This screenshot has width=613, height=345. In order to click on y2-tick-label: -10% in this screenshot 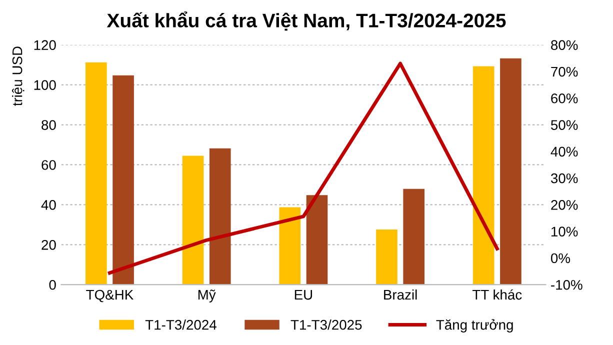, I will do `click(566, 285)`.